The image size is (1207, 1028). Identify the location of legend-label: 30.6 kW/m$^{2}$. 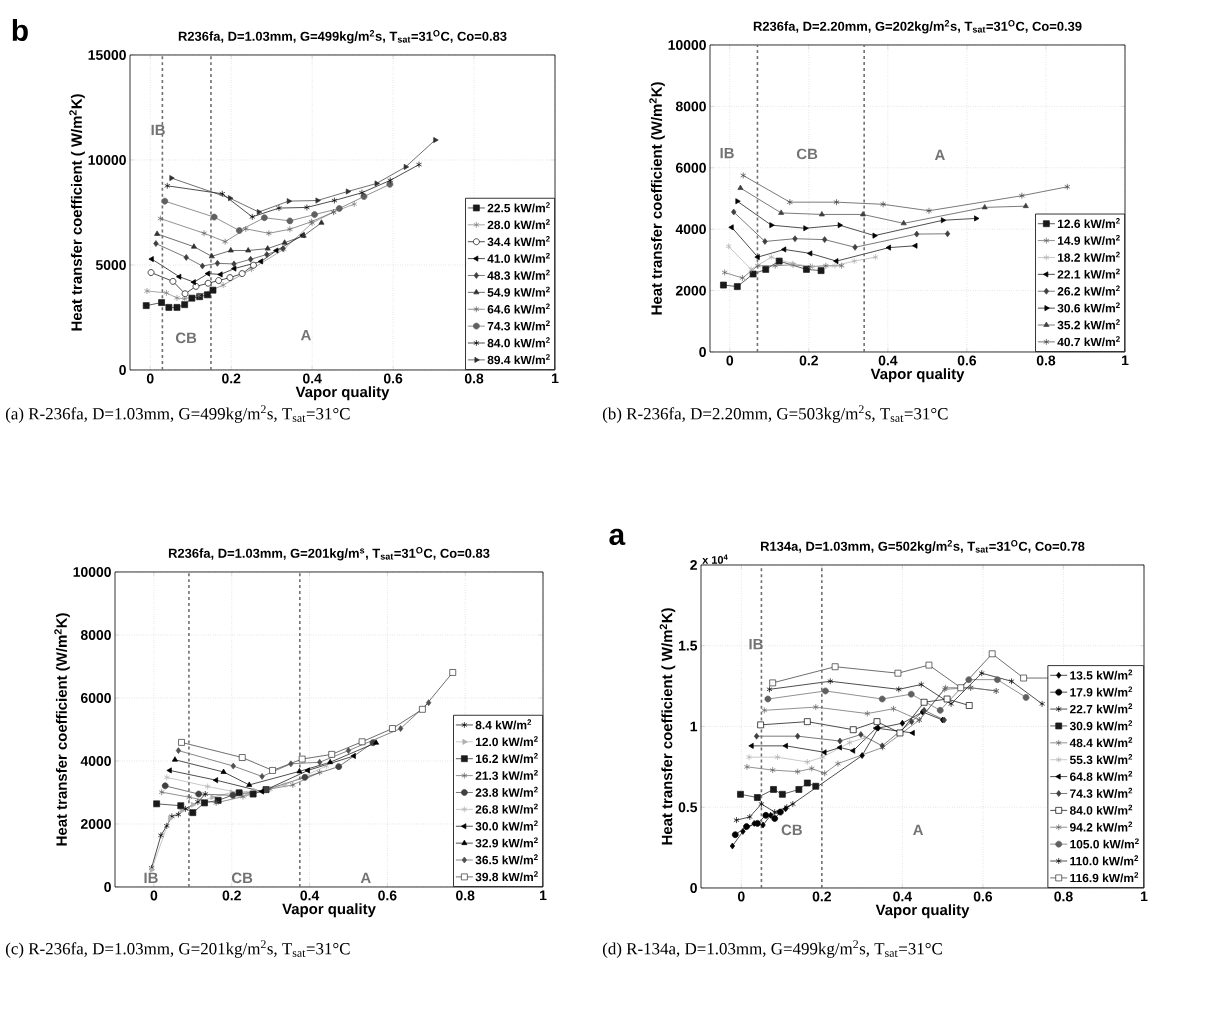
(1088, 307).